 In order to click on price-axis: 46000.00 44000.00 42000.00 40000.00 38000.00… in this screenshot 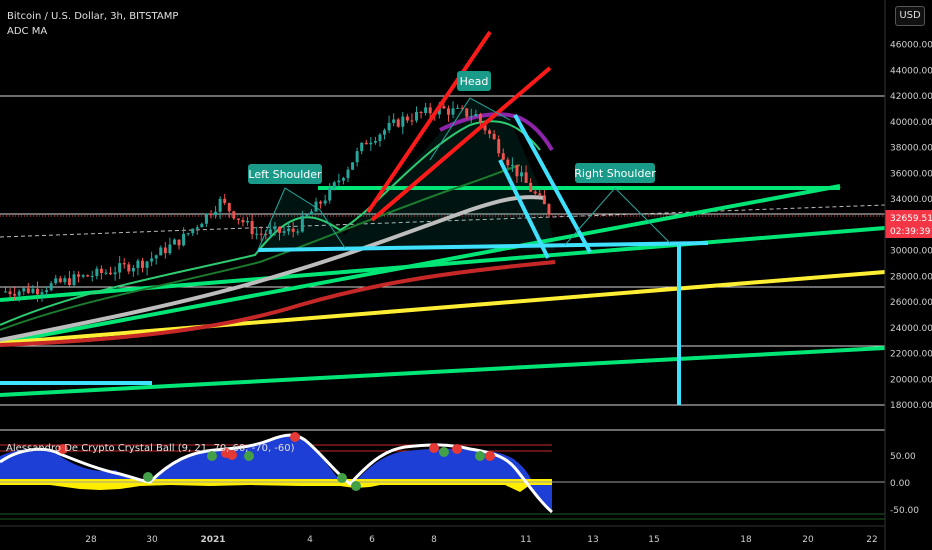, I will do `click(911, 226)`.